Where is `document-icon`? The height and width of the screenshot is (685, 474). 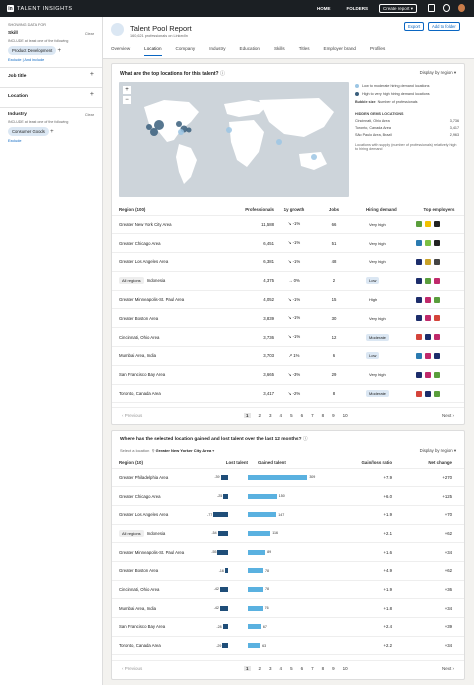
document-icon is located at coordinates (431, 8).